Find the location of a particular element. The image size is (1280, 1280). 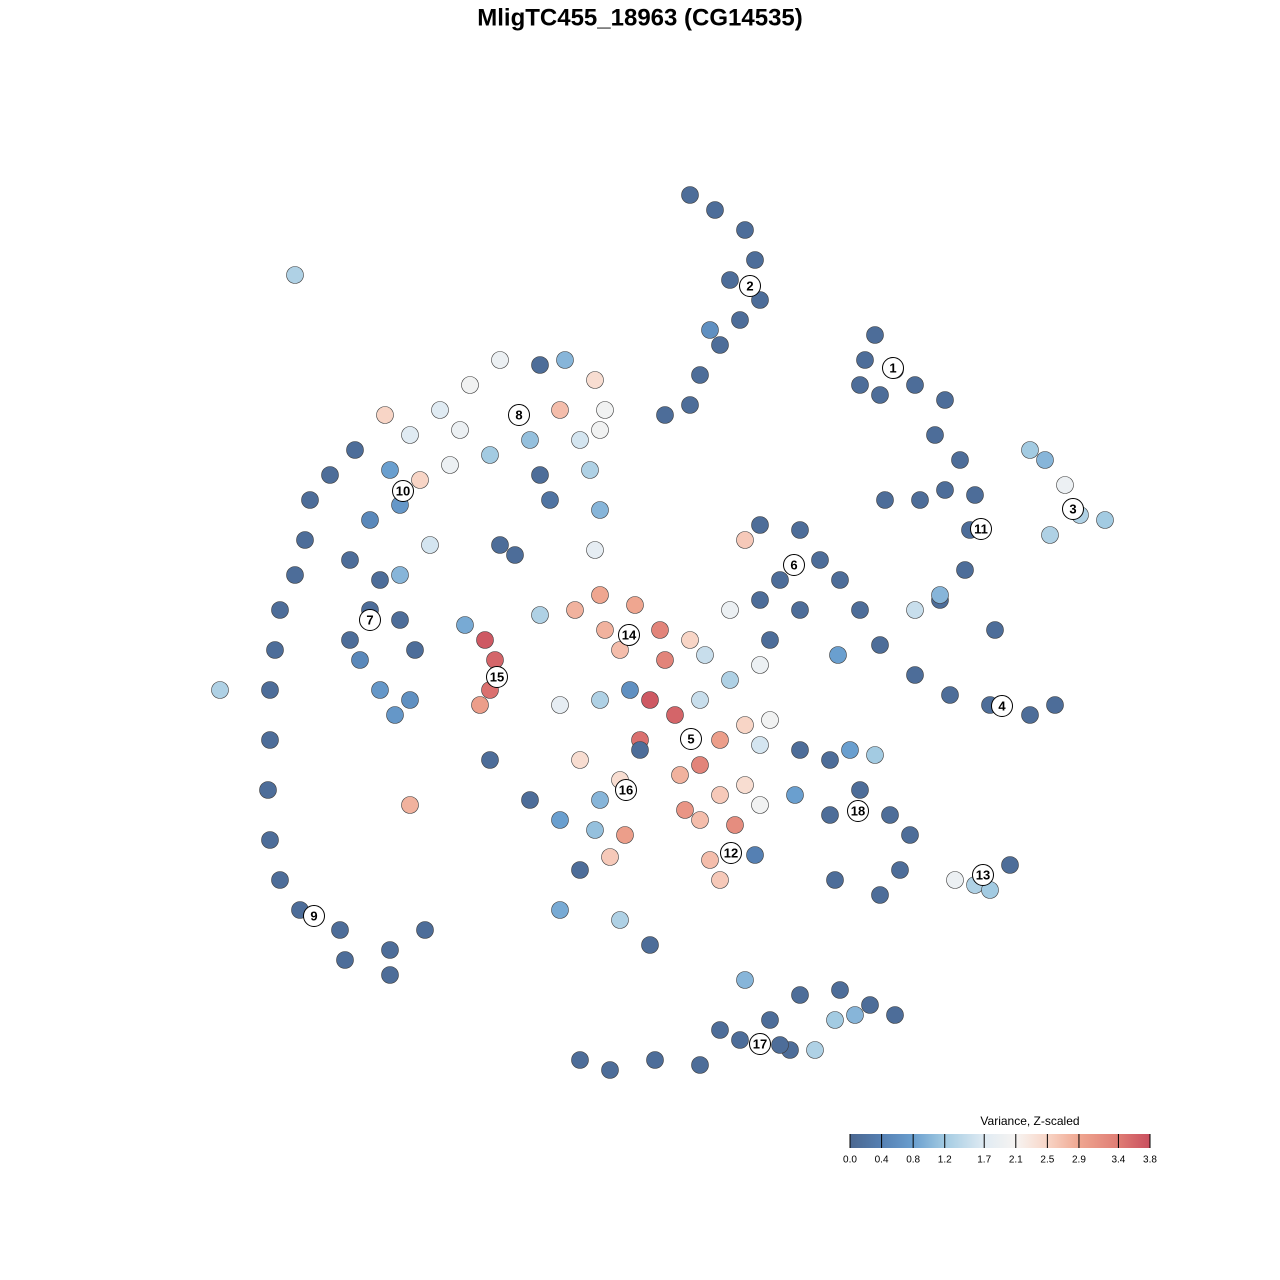

colorbar-tick-label: 3.8 is located at coordinates (1150, 1160).